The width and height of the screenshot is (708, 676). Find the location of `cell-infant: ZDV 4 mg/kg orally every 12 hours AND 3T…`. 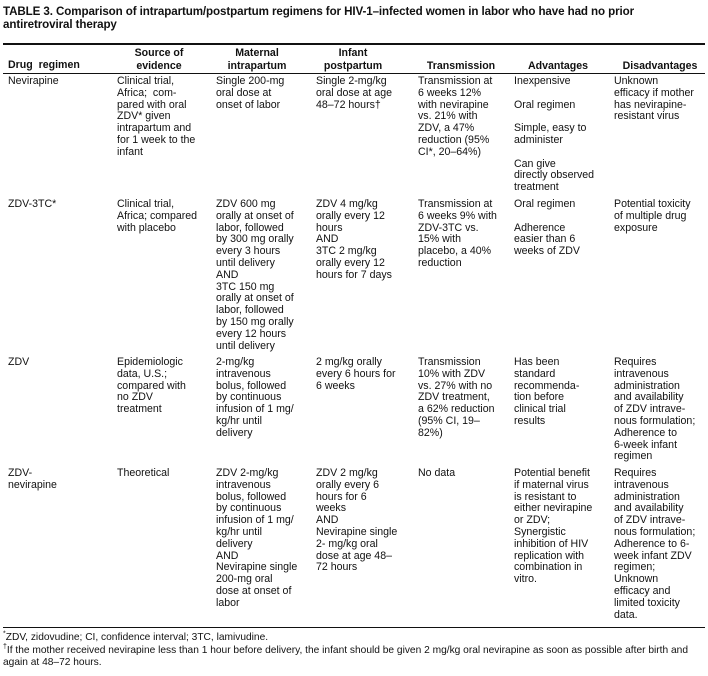

cell-infant: ZDV 4 mg/kg orally every 12 hours AND 3T… is located at coordinates (354, 239).